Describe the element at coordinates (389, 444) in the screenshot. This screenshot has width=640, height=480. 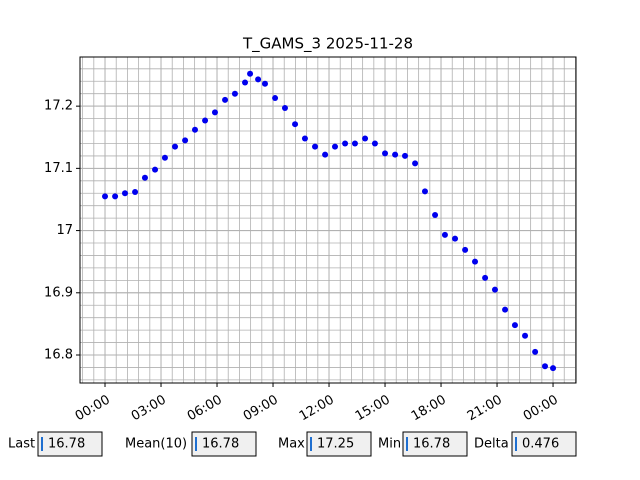
I see `stat-label: Min` at that location.